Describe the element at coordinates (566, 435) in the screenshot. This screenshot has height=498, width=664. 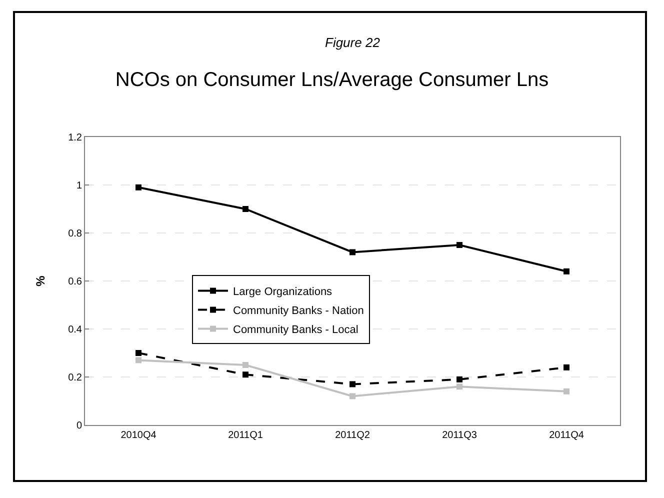
I see `x-tick-label: 2011Q4` at that location.